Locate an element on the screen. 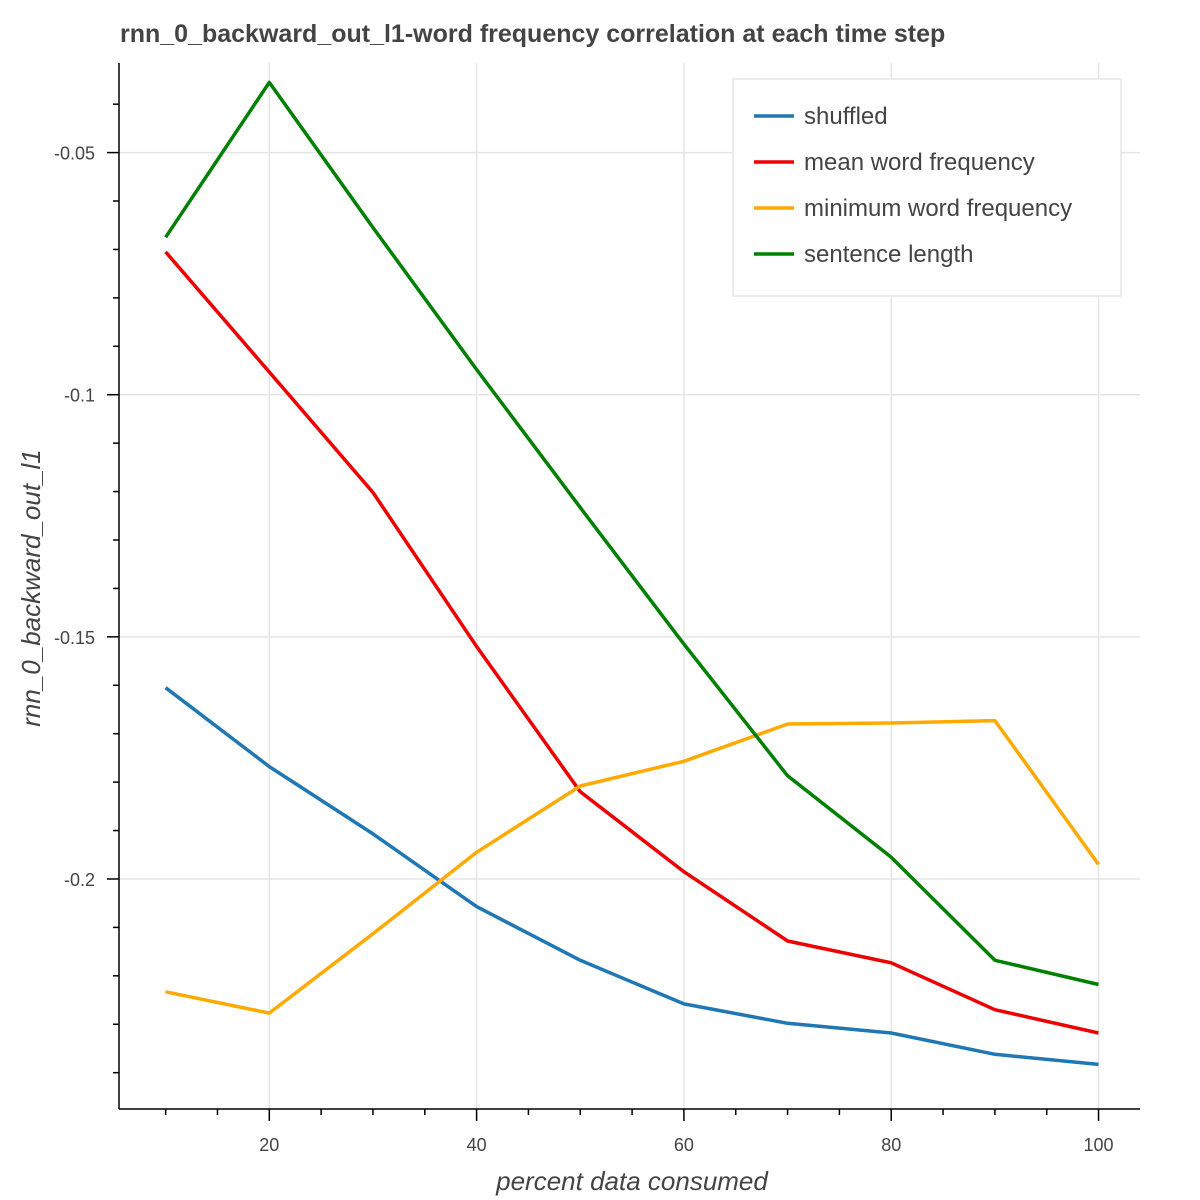  x-tick-label: 60 is located at coordinates (684, 1145).